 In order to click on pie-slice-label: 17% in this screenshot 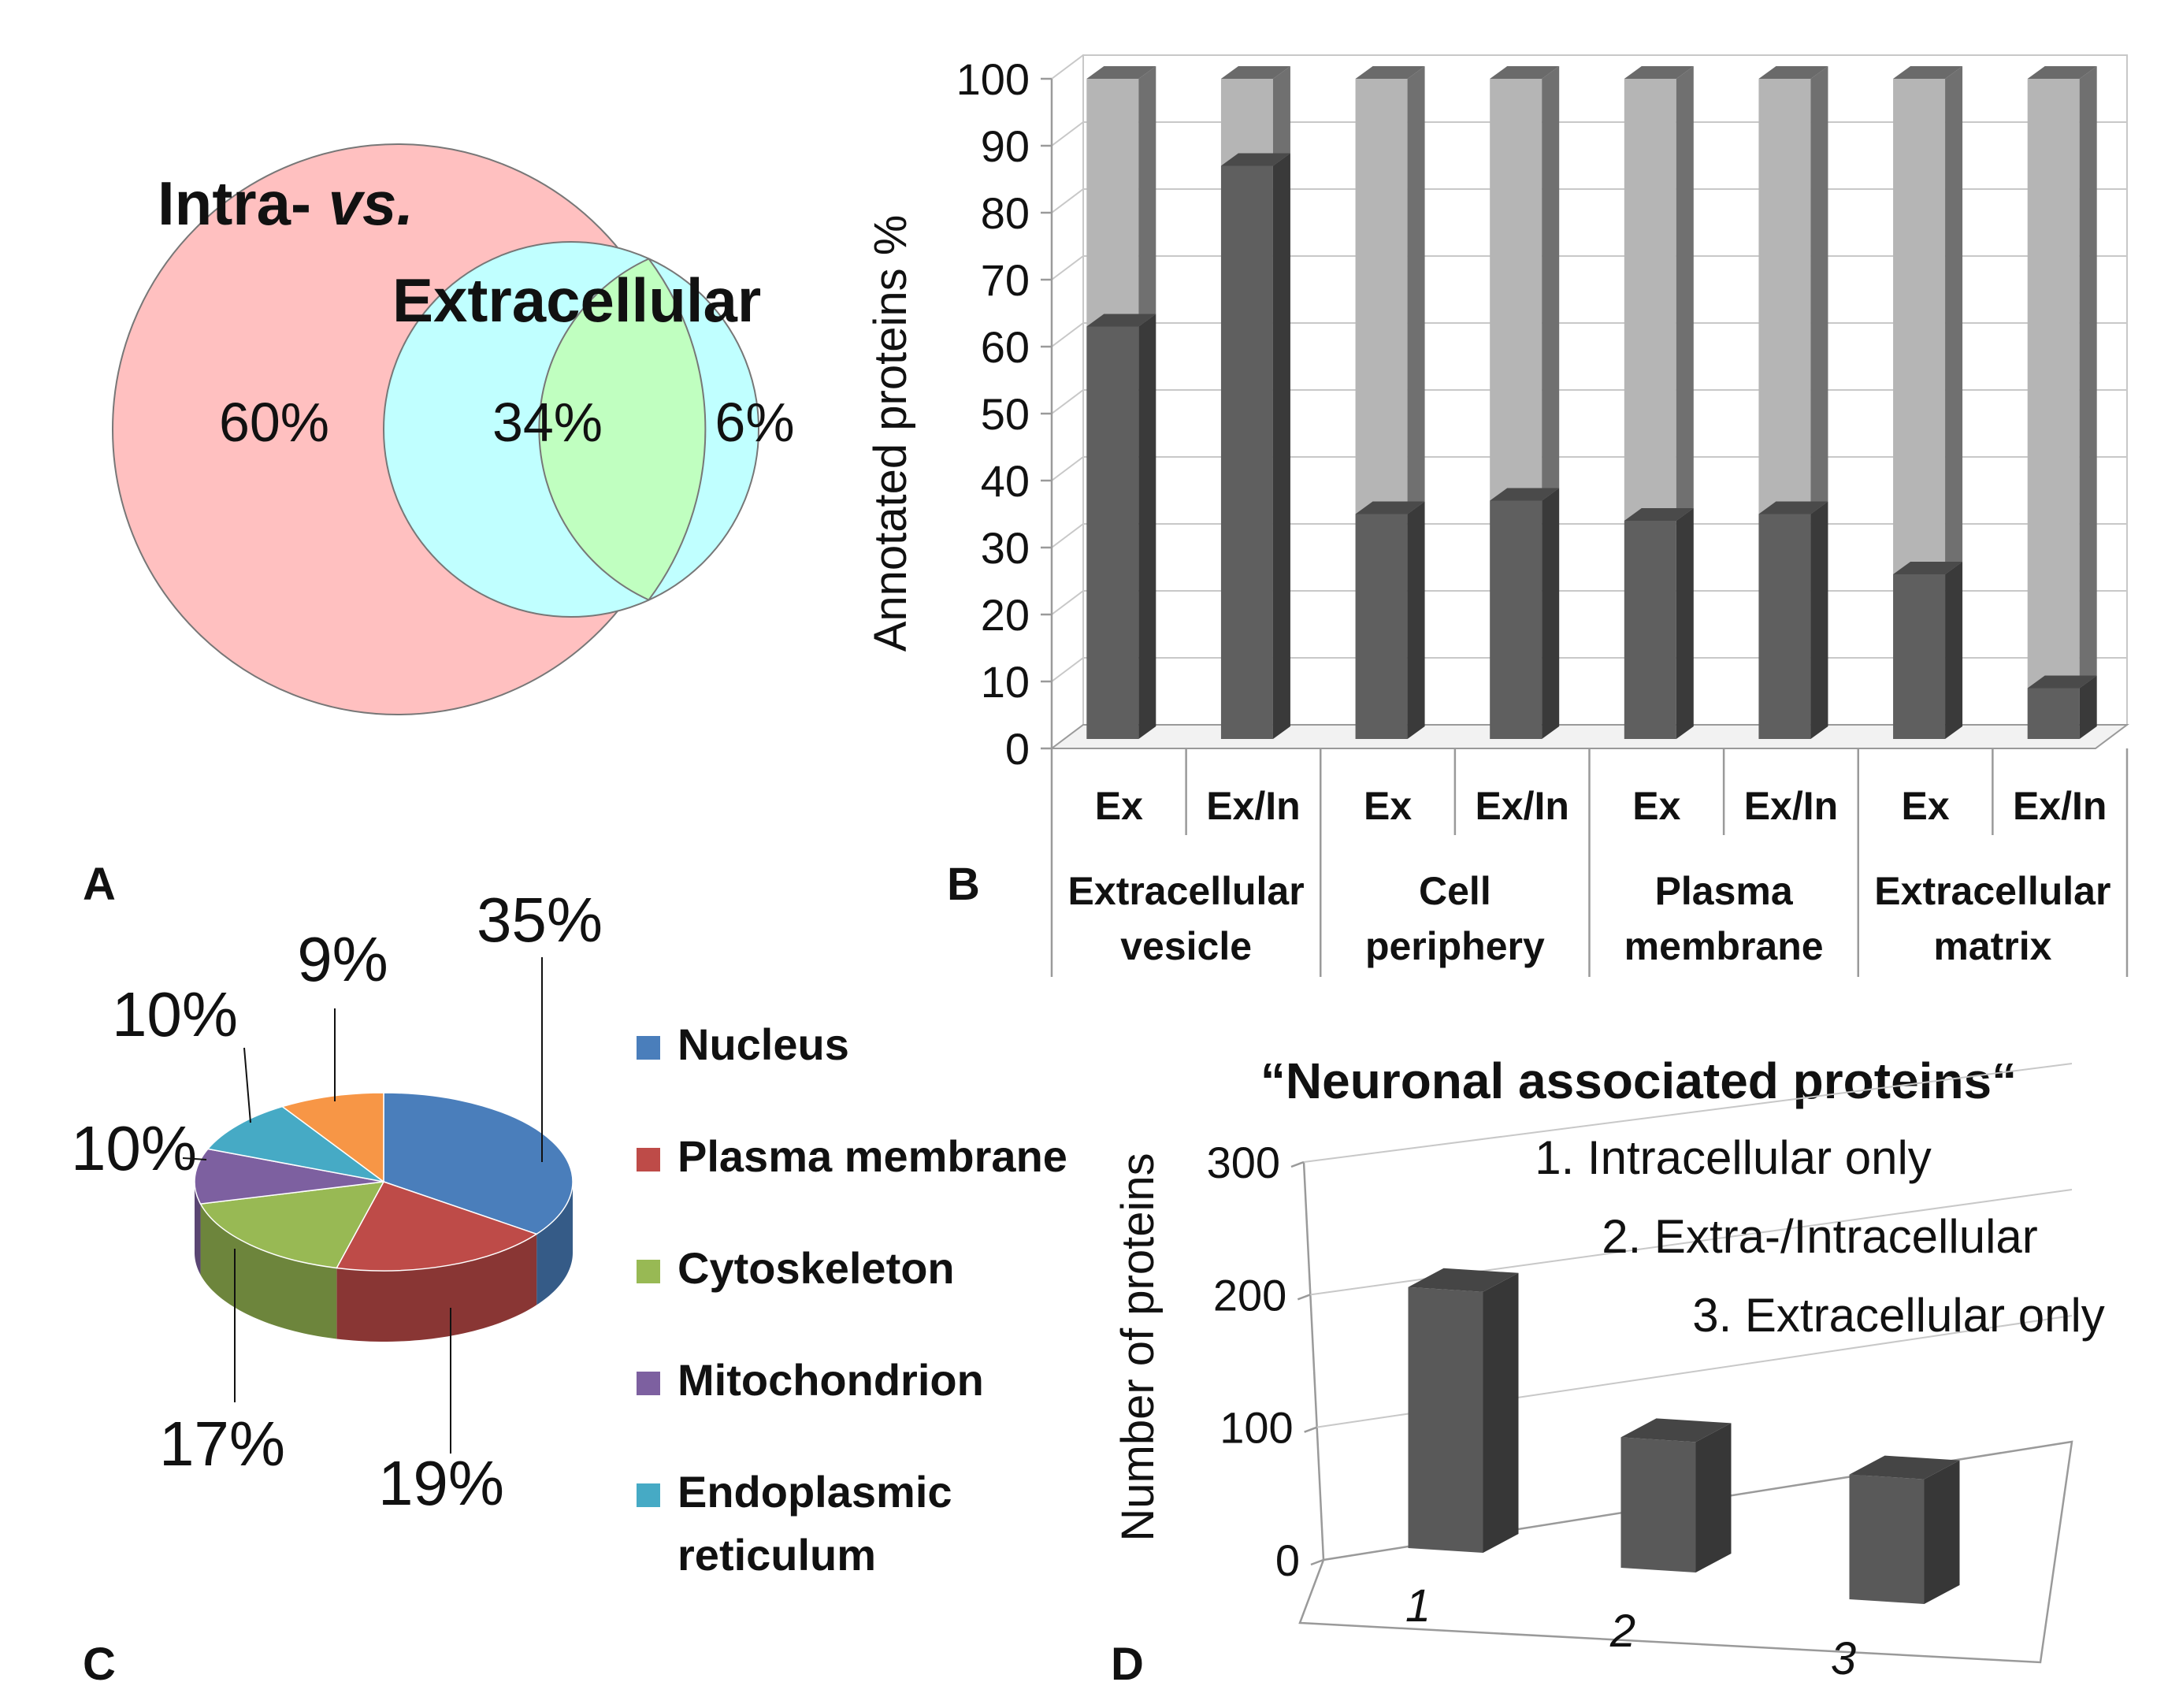, I will do `click(222, 1444)`.